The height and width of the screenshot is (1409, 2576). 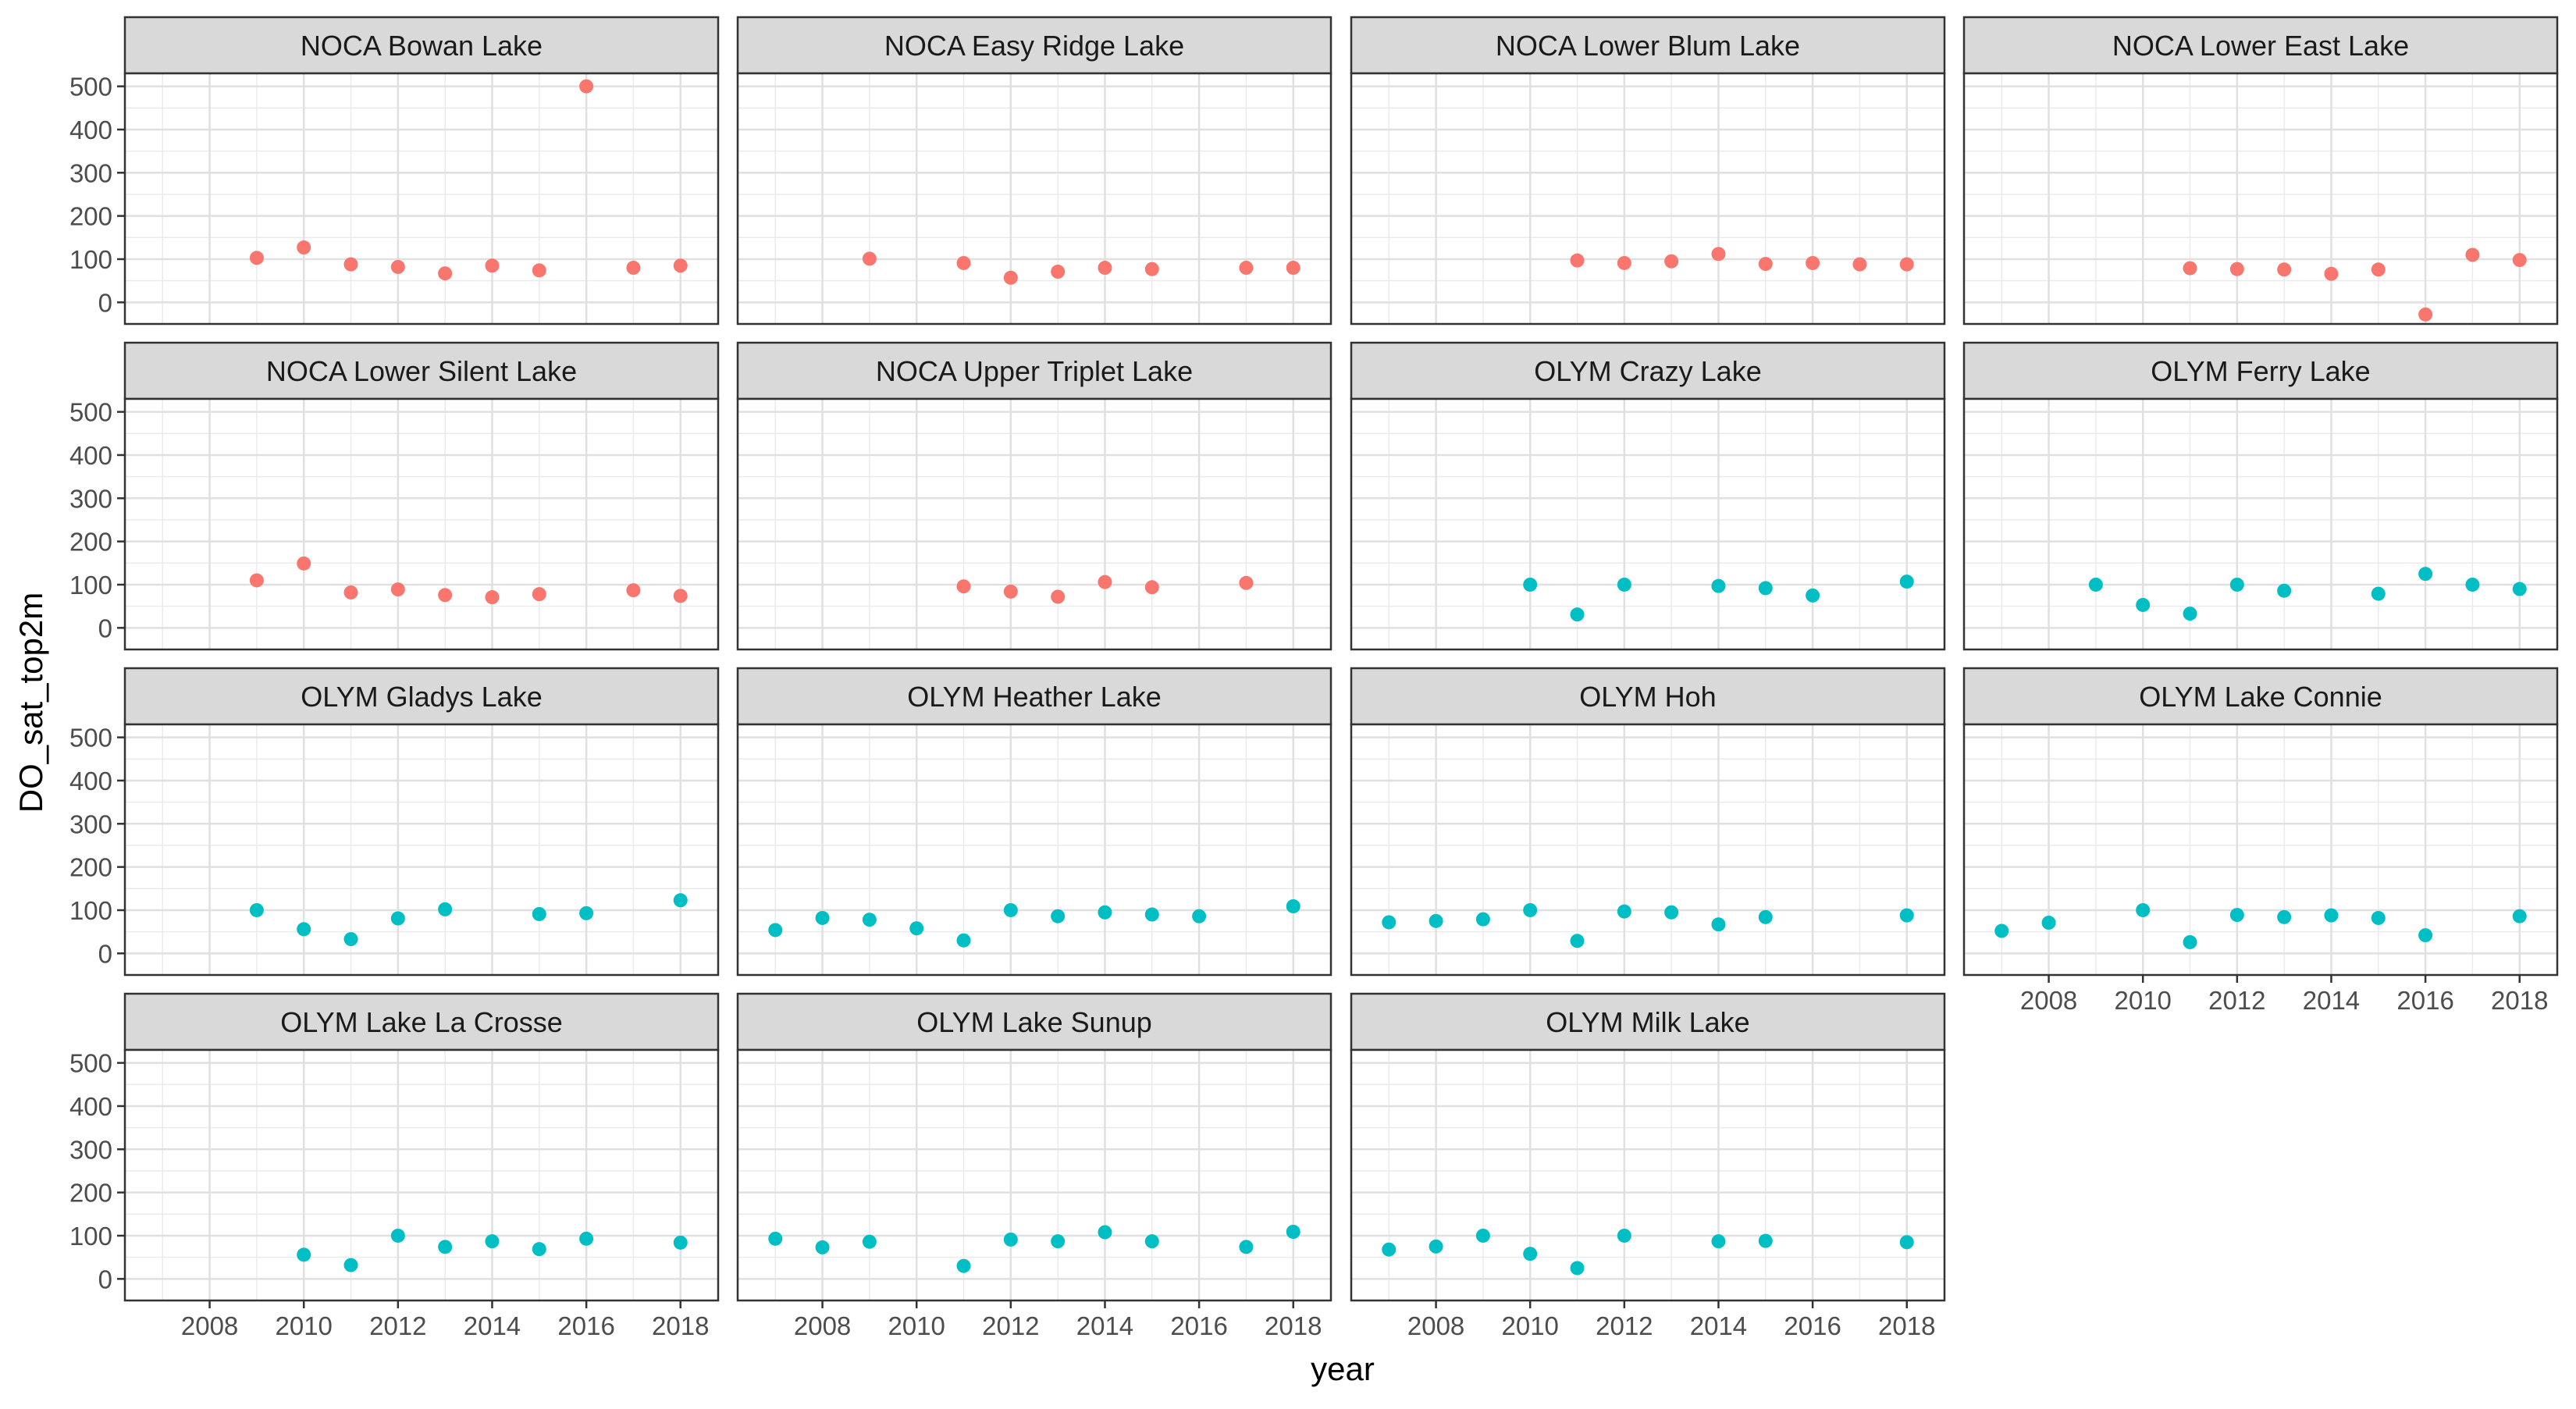 I want to click on facet-title: OLYM Milk Lake, so click(x=1647, y=1022).